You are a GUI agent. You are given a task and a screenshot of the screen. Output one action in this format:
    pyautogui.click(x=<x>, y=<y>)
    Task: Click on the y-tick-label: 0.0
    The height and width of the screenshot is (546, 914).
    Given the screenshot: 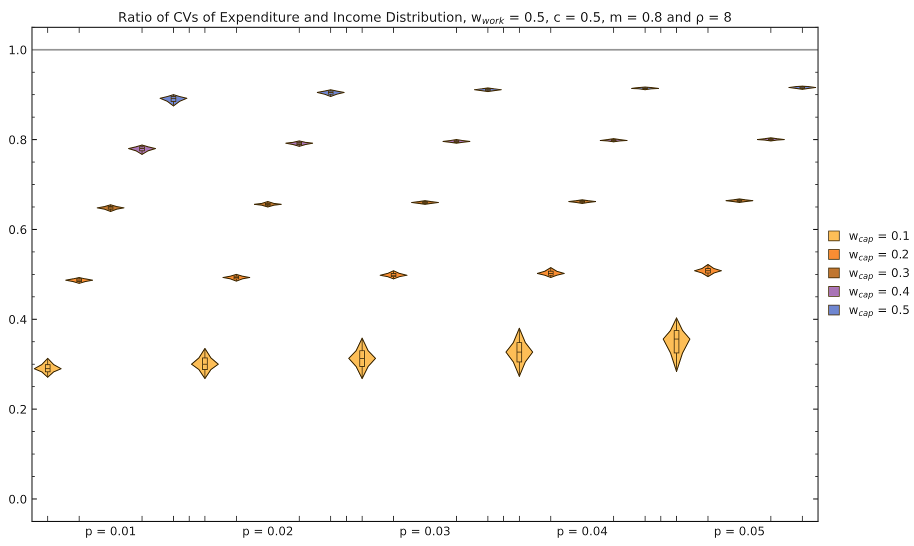 What is the action you would take?
    pyautogui.click(x=17, y=499)
    